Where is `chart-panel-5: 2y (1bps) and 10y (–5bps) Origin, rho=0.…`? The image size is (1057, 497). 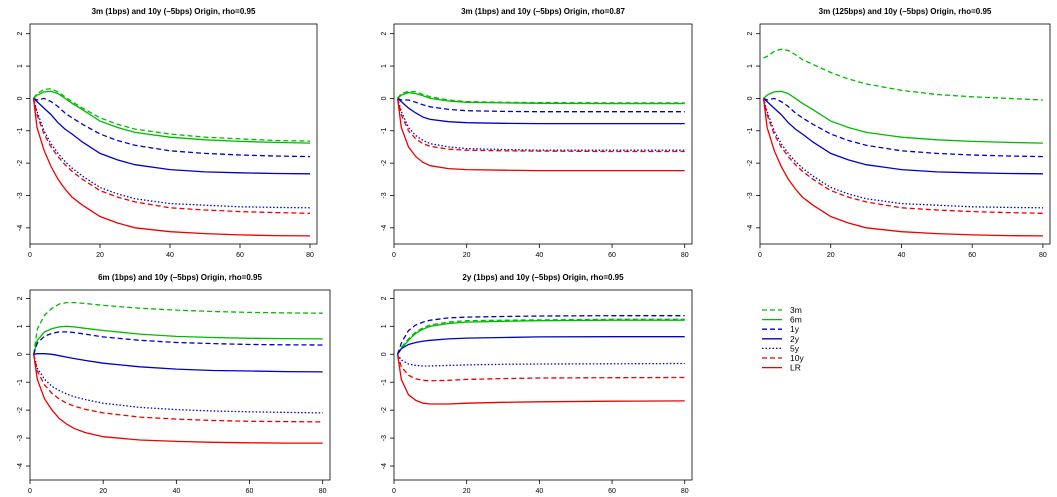
chart-panel-5: 2y (1bps) and 10y (–5bps) Origin, rho=0.… is located at coordinates (537, 384).